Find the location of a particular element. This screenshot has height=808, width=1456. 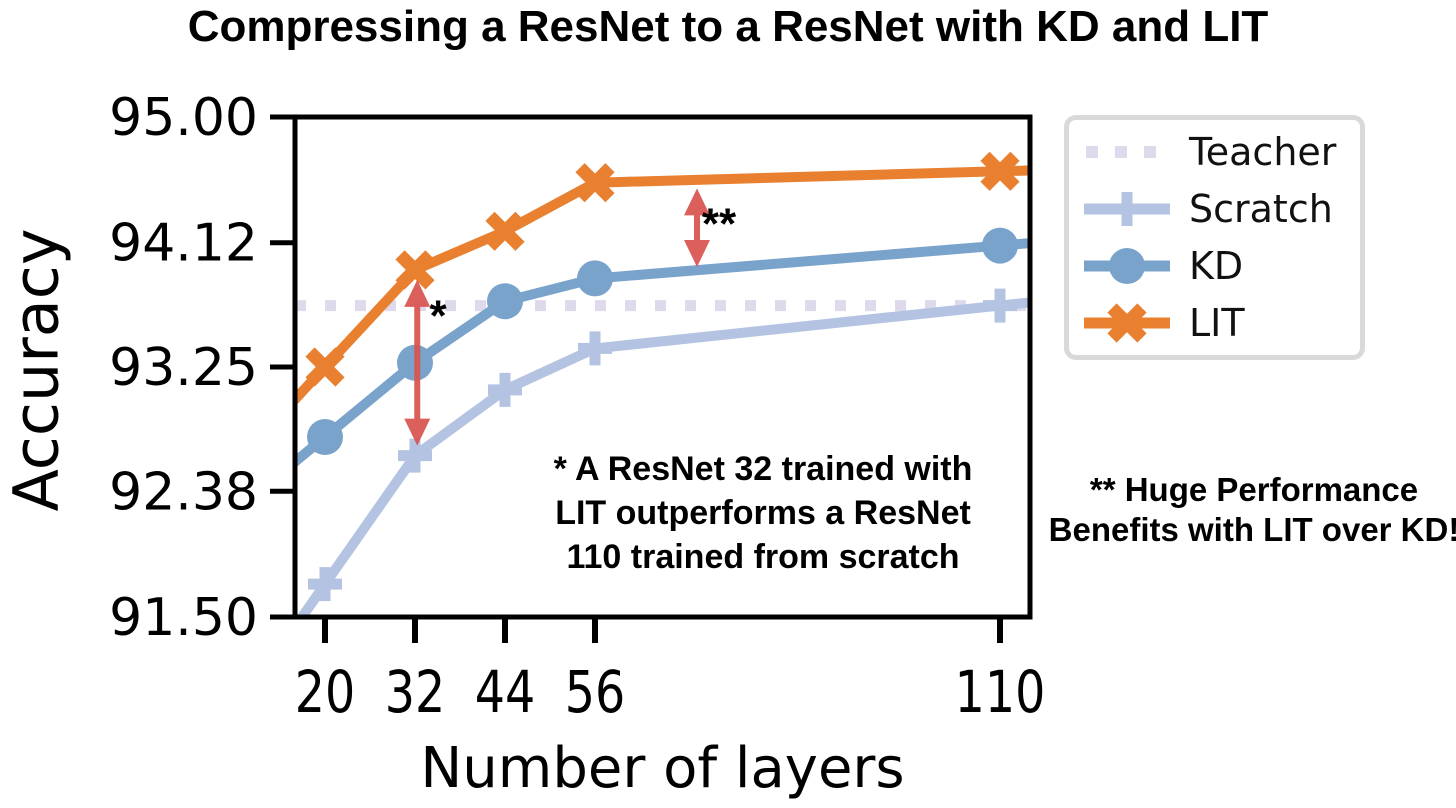

marker-scratch-x20 is located at coordinates (325, 584).